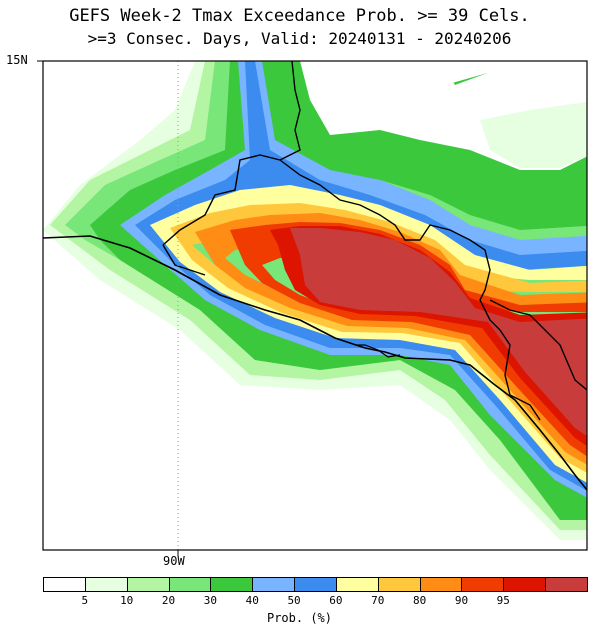 The height and width of the screenshot is (635, 599). Describe the element at coordinates (378, 351) in the screenshot. I see `gulf-fonseca-shore` at that location.